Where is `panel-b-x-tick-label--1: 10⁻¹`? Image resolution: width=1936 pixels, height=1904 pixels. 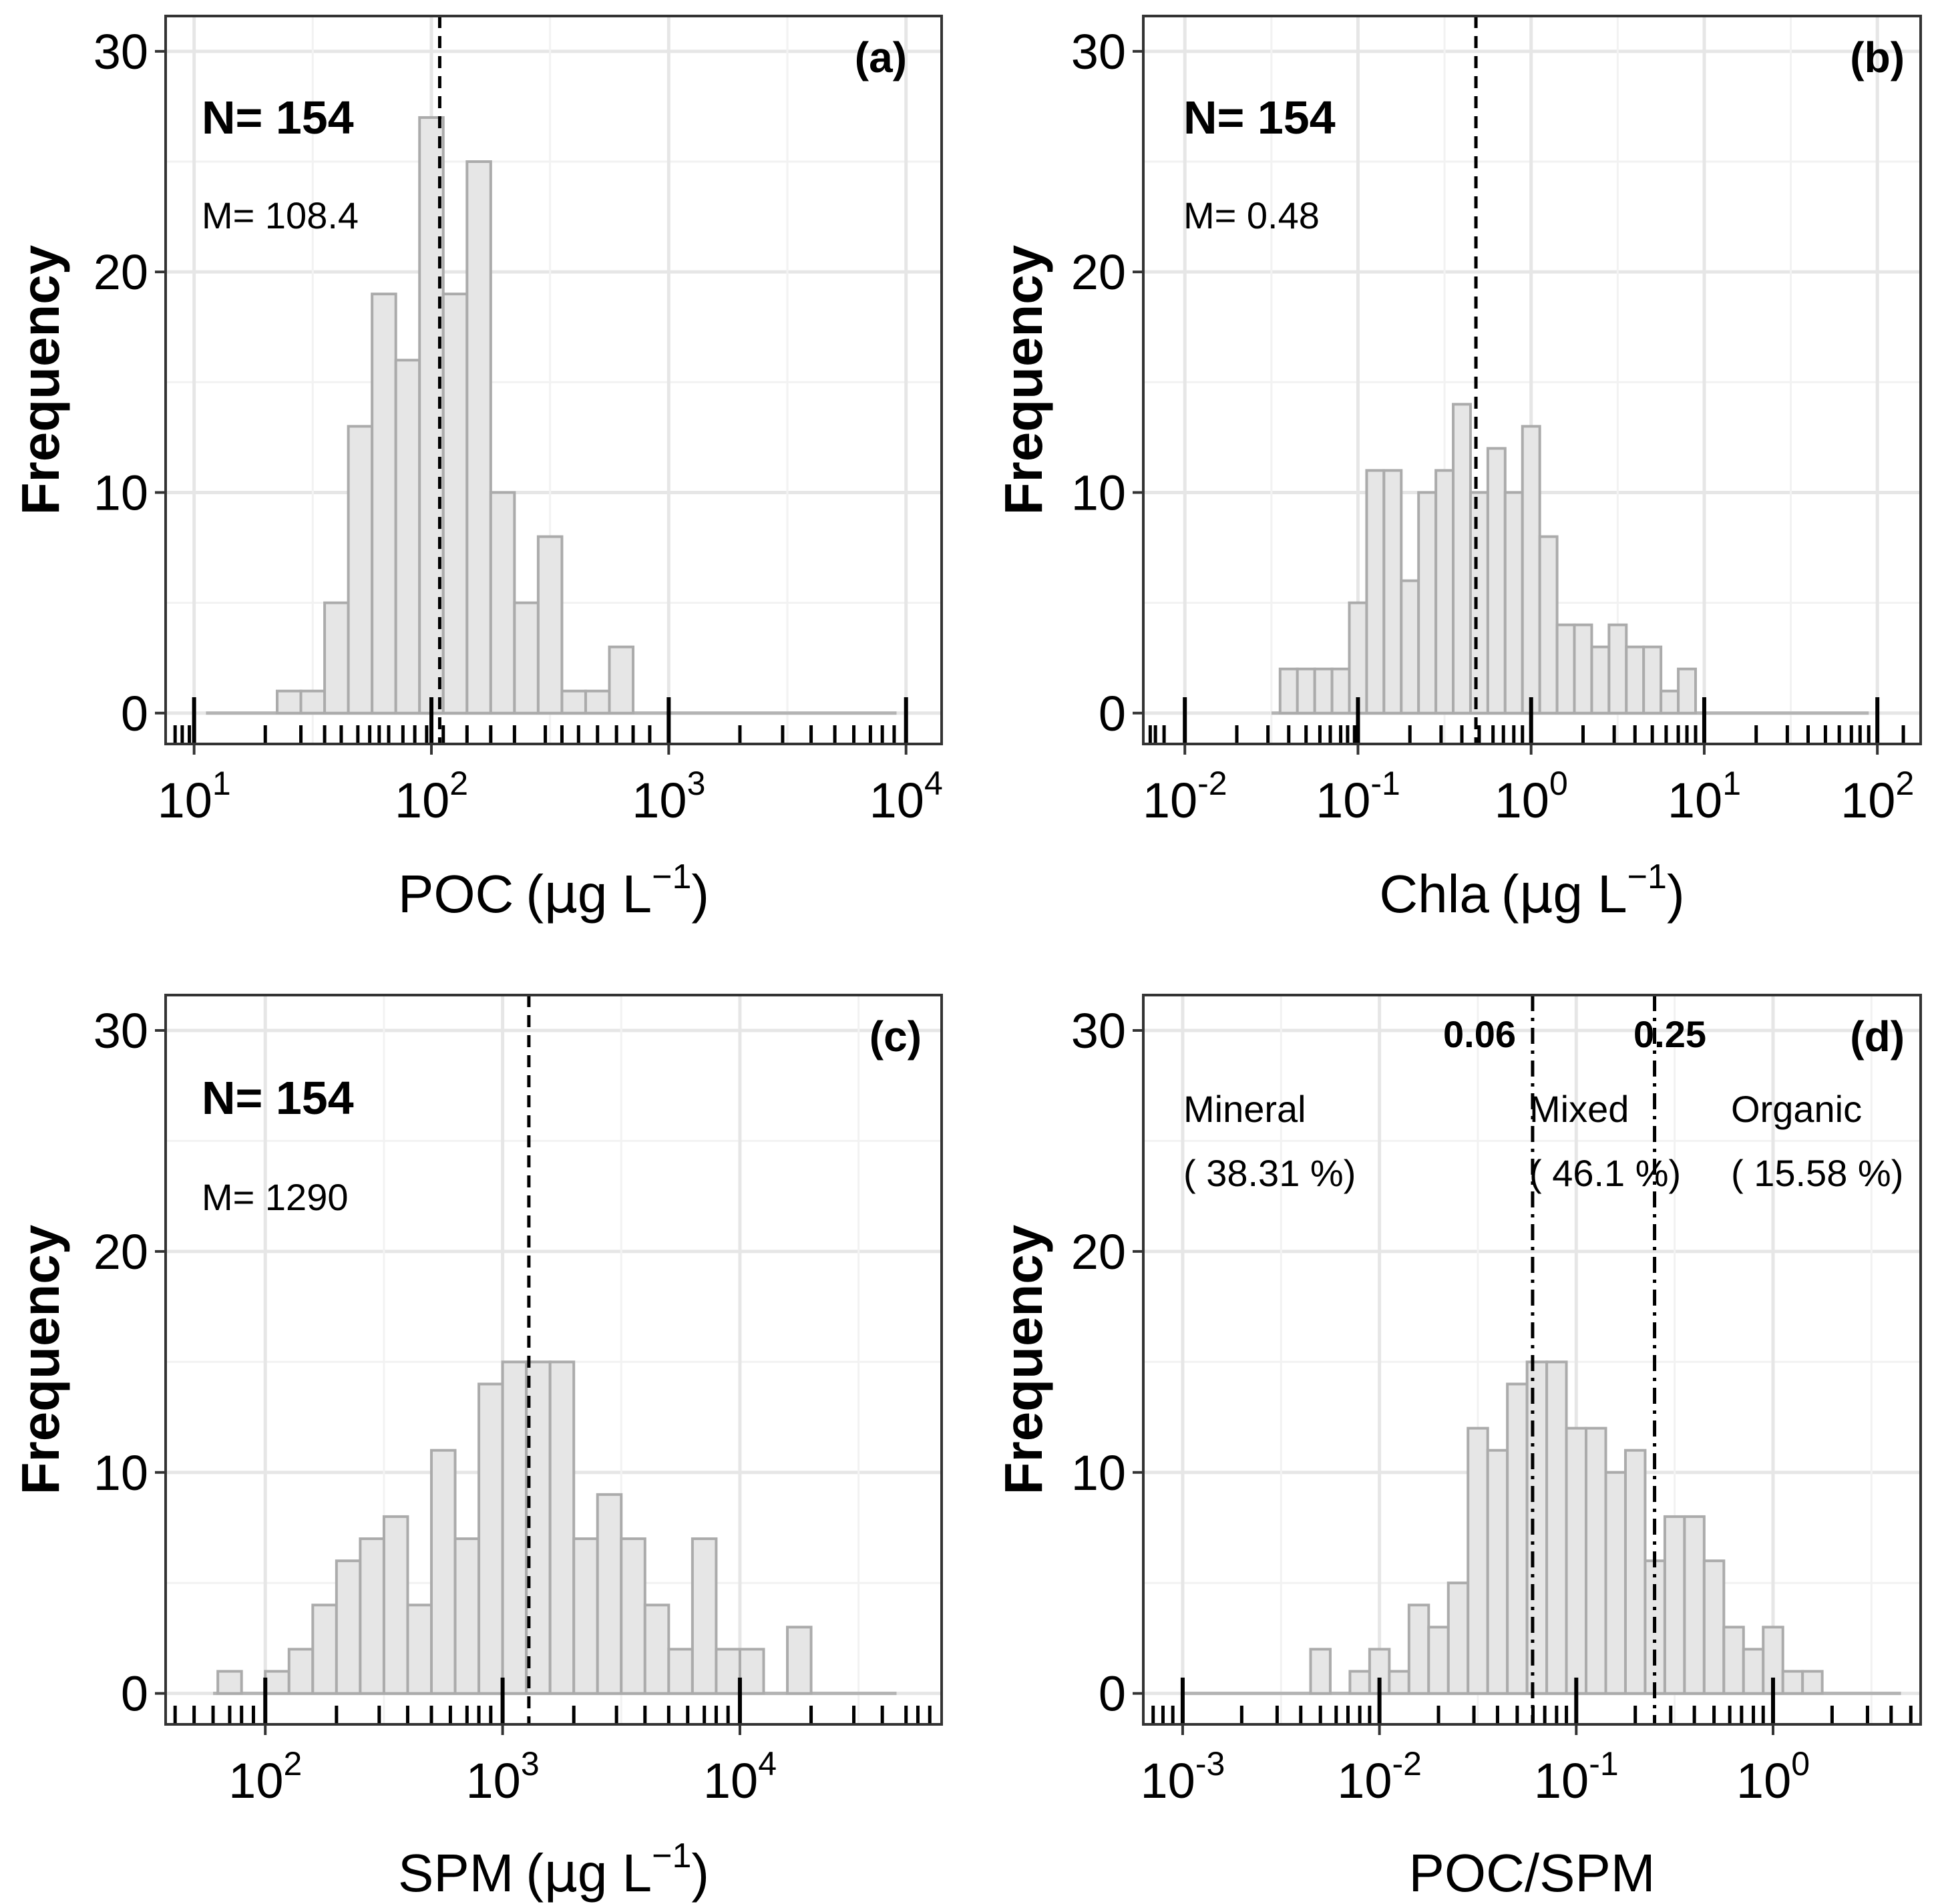
panel-b-x-tick-label--1: 10⁻¹ is located at coordinates (1358, 797).